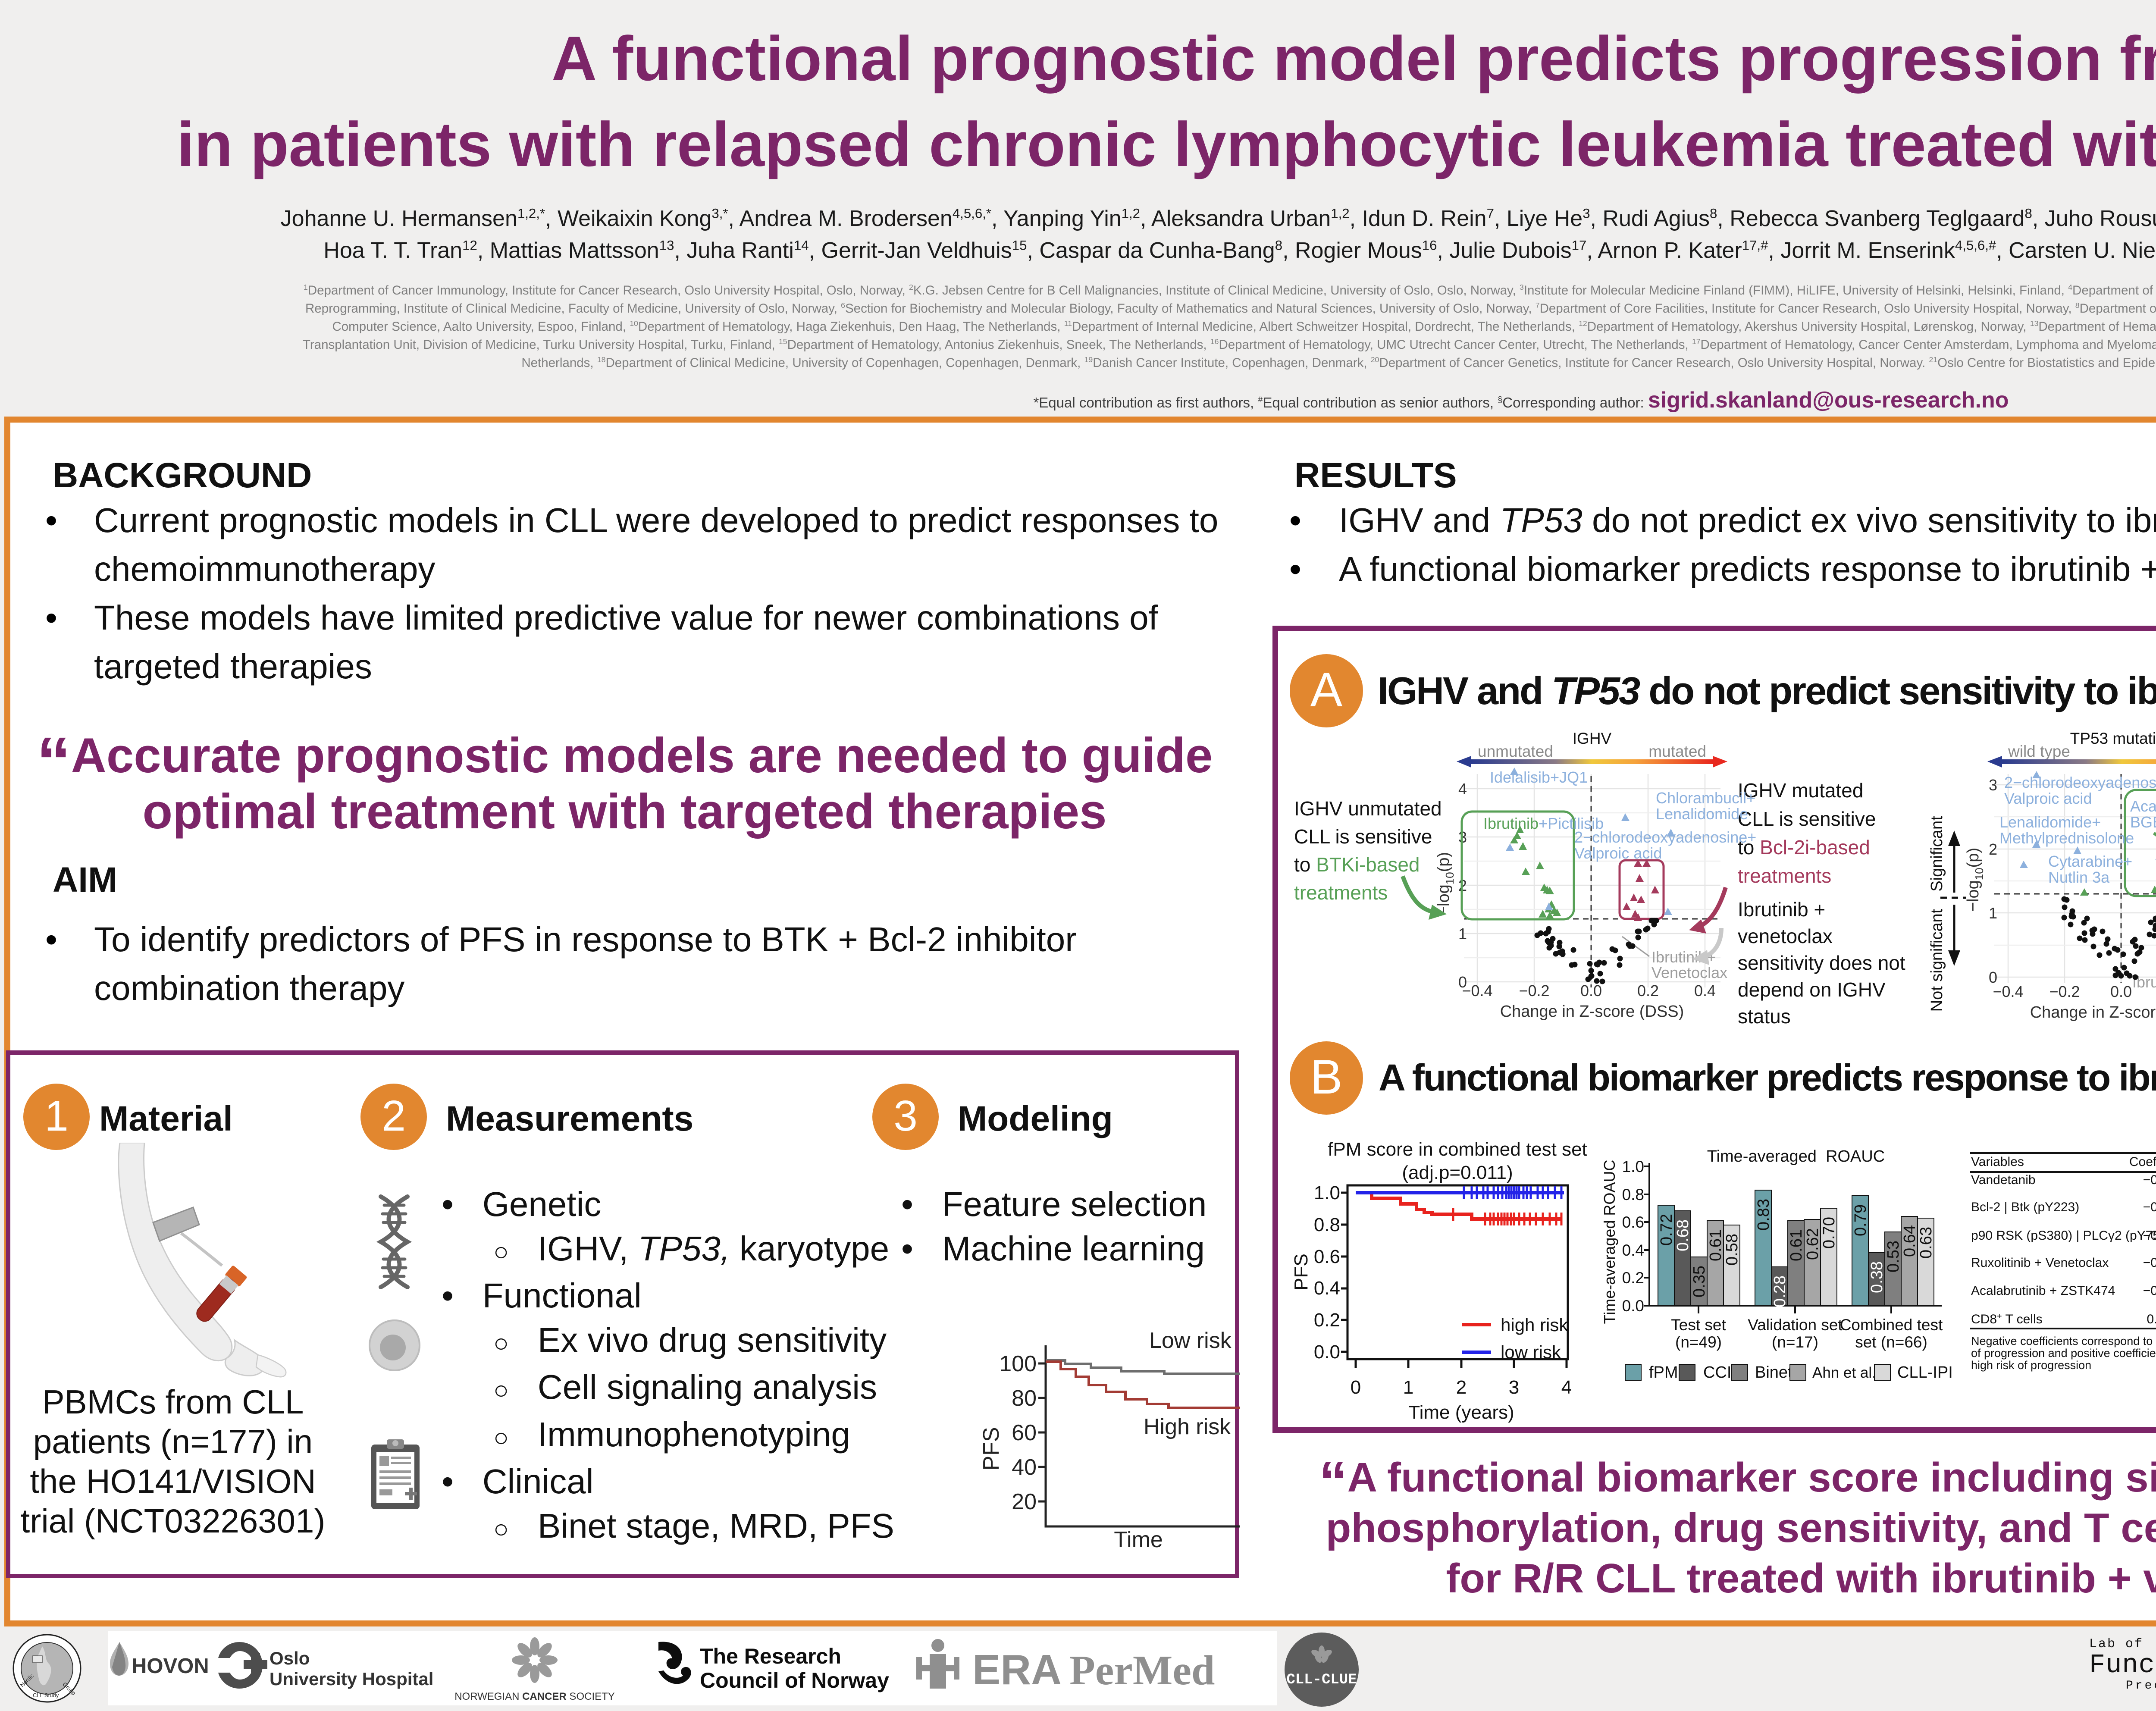 The image size is (2156, 1711). I want to click on svg-text: Time (years), so click(1461, 1412).